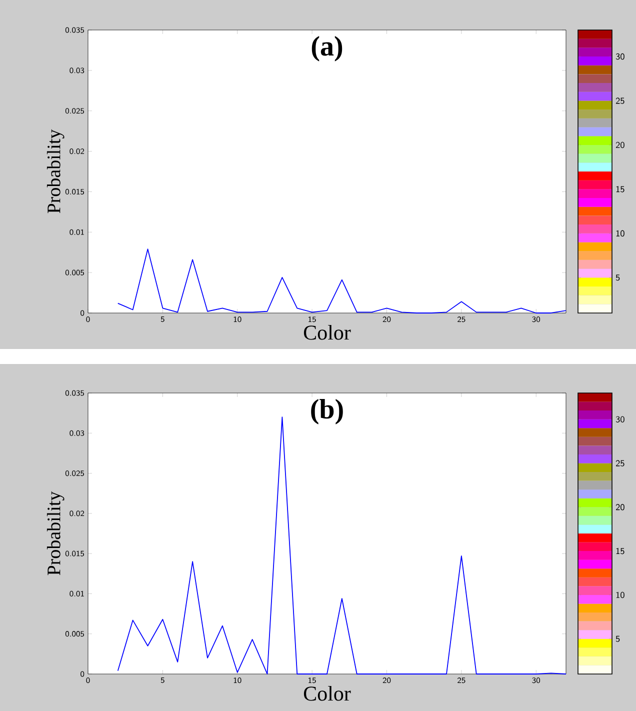  I want to click on y-axis-title: Probability, so click(55, 533).